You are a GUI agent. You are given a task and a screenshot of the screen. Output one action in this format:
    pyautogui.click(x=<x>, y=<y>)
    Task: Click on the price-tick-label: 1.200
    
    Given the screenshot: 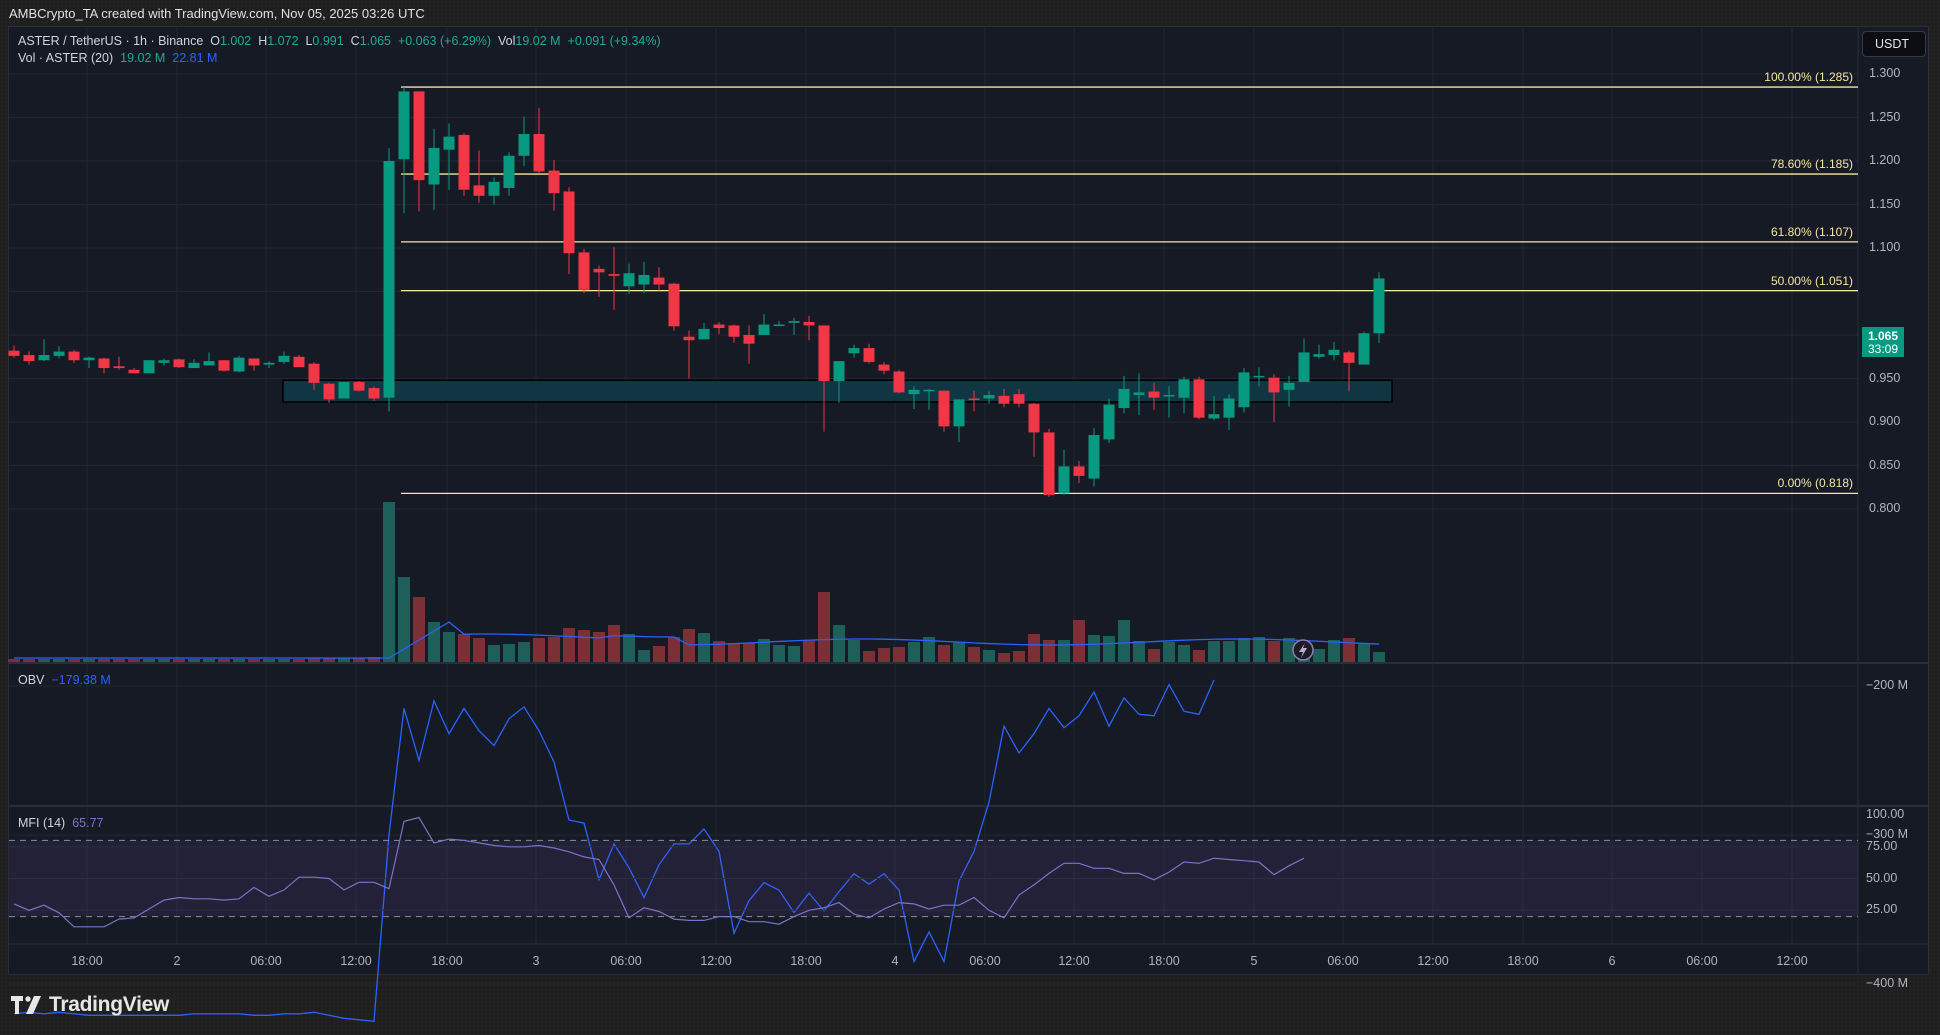 What is the action you would take?
    pyautogui.click(x=1885, y=160)
    